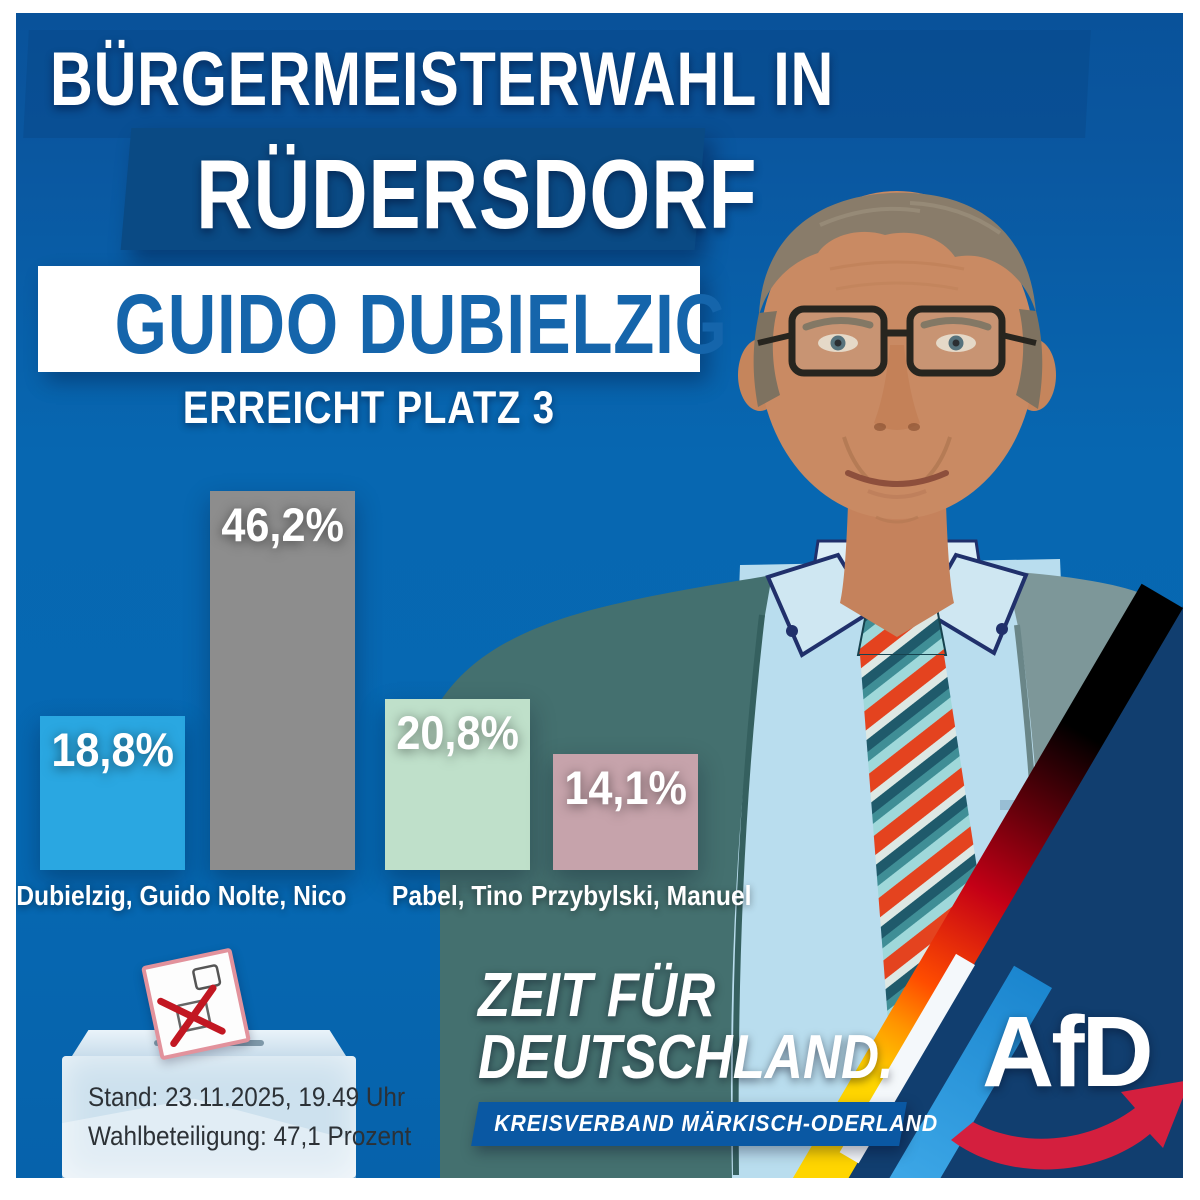  What do you see at coordinates (442, 79) in the screenshot?
I see `poster-title-line1-text: BÜRGERMEISTERWAHL IN` at bounding box center [442, 79].